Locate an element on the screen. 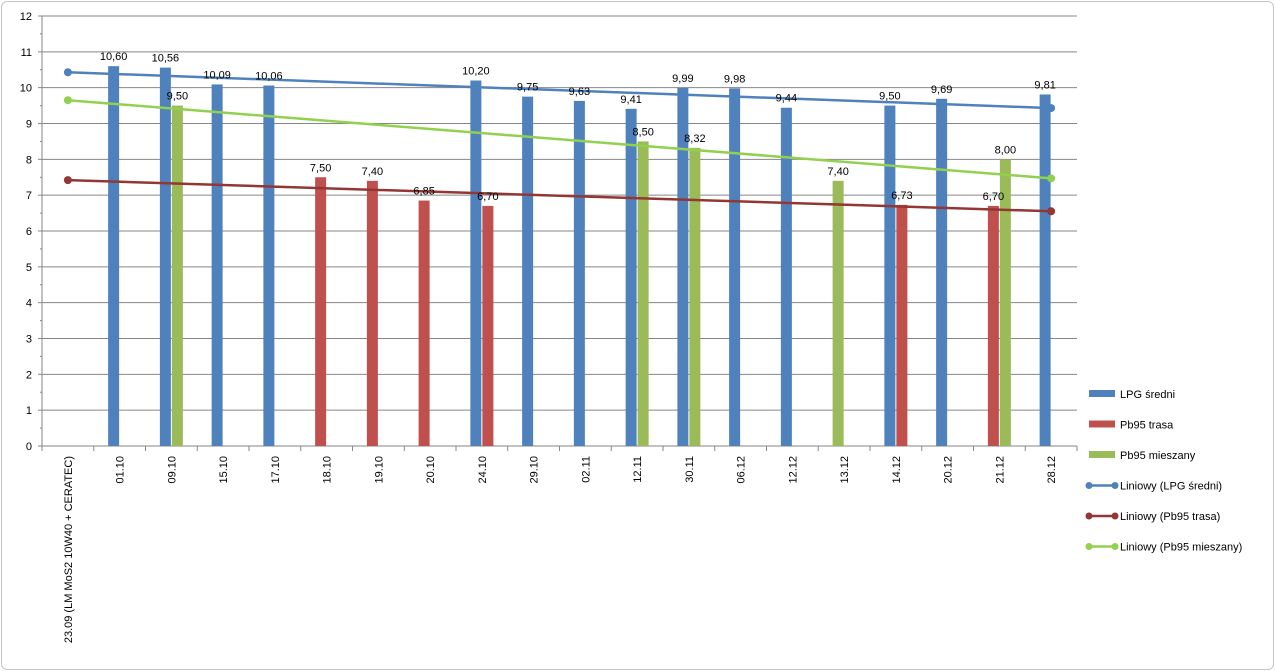 This screenshot has height=671, width=1275. data-label: 9,81 is located at coordinates (1044, 85).